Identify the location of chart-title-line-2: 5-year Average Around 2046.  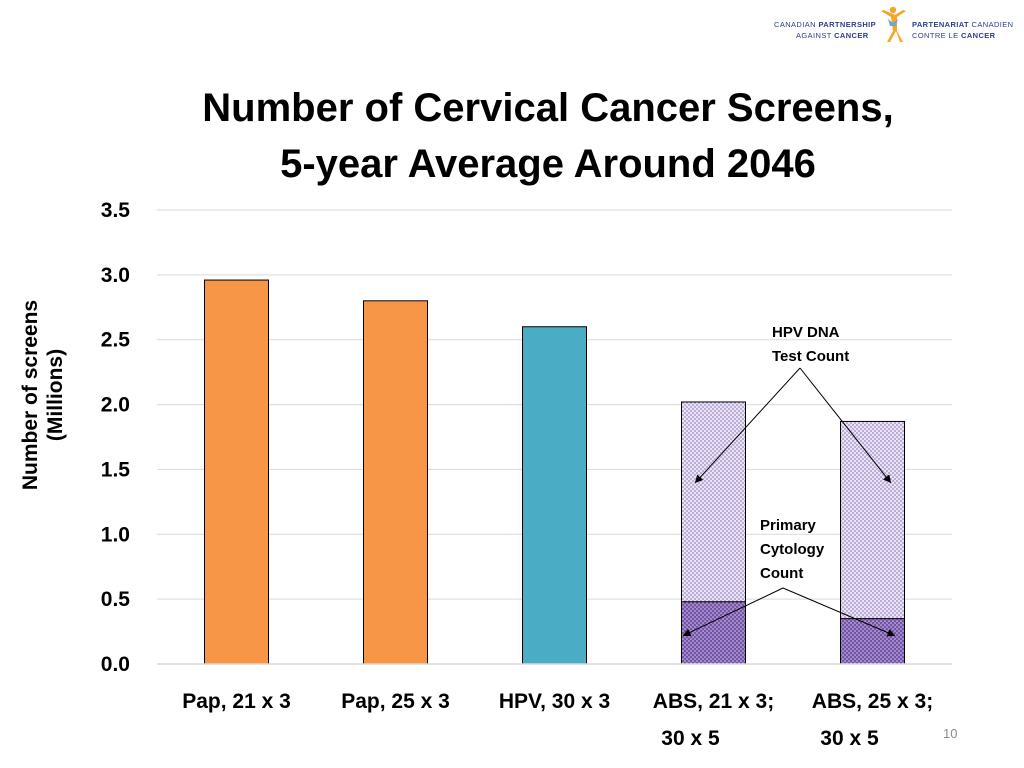
(548, 164).